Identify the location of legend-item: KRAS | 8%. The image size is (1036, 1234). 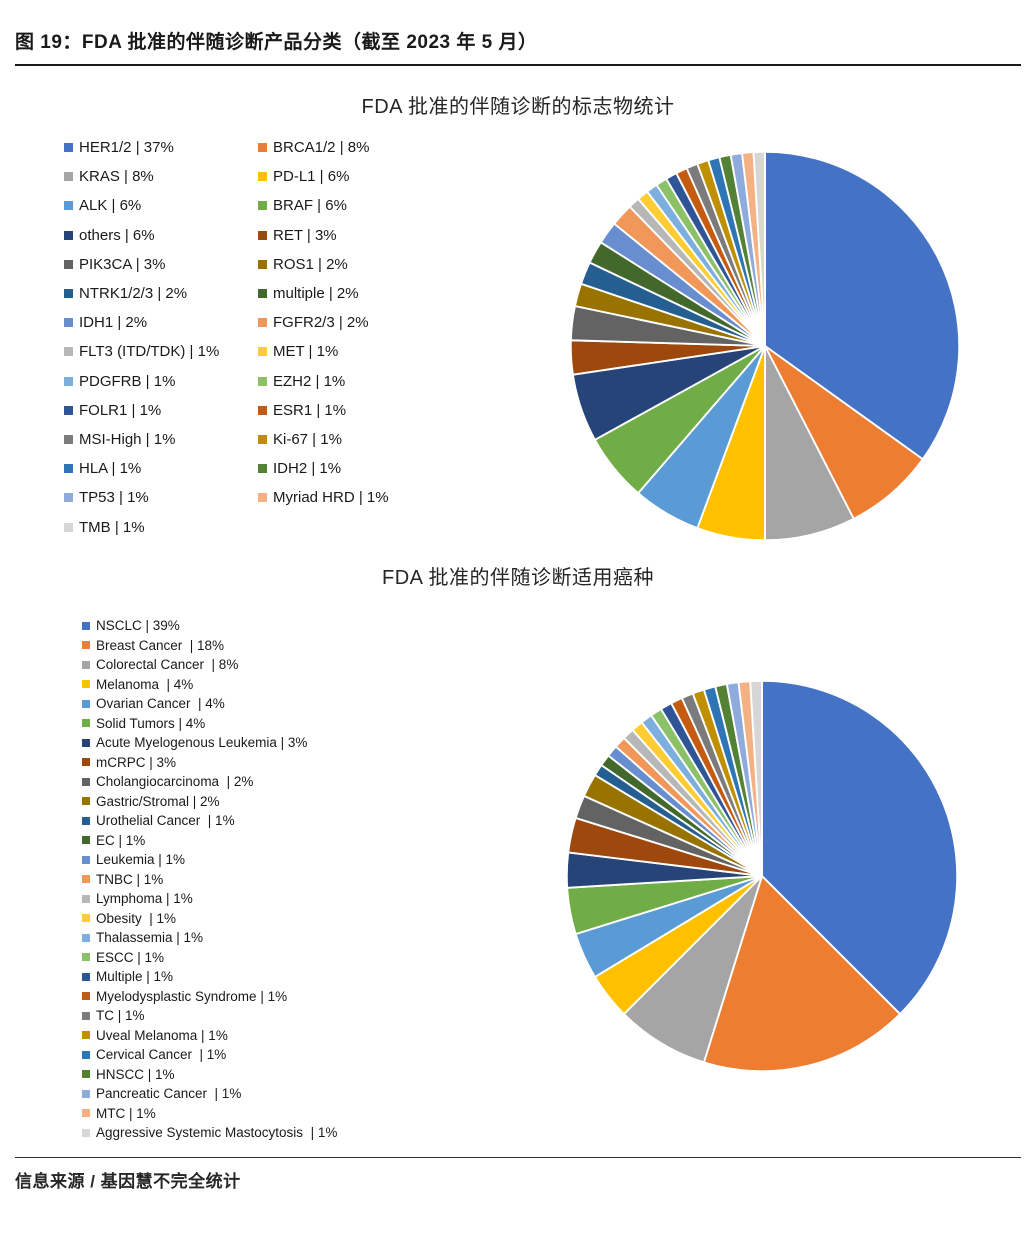
(161, 176).